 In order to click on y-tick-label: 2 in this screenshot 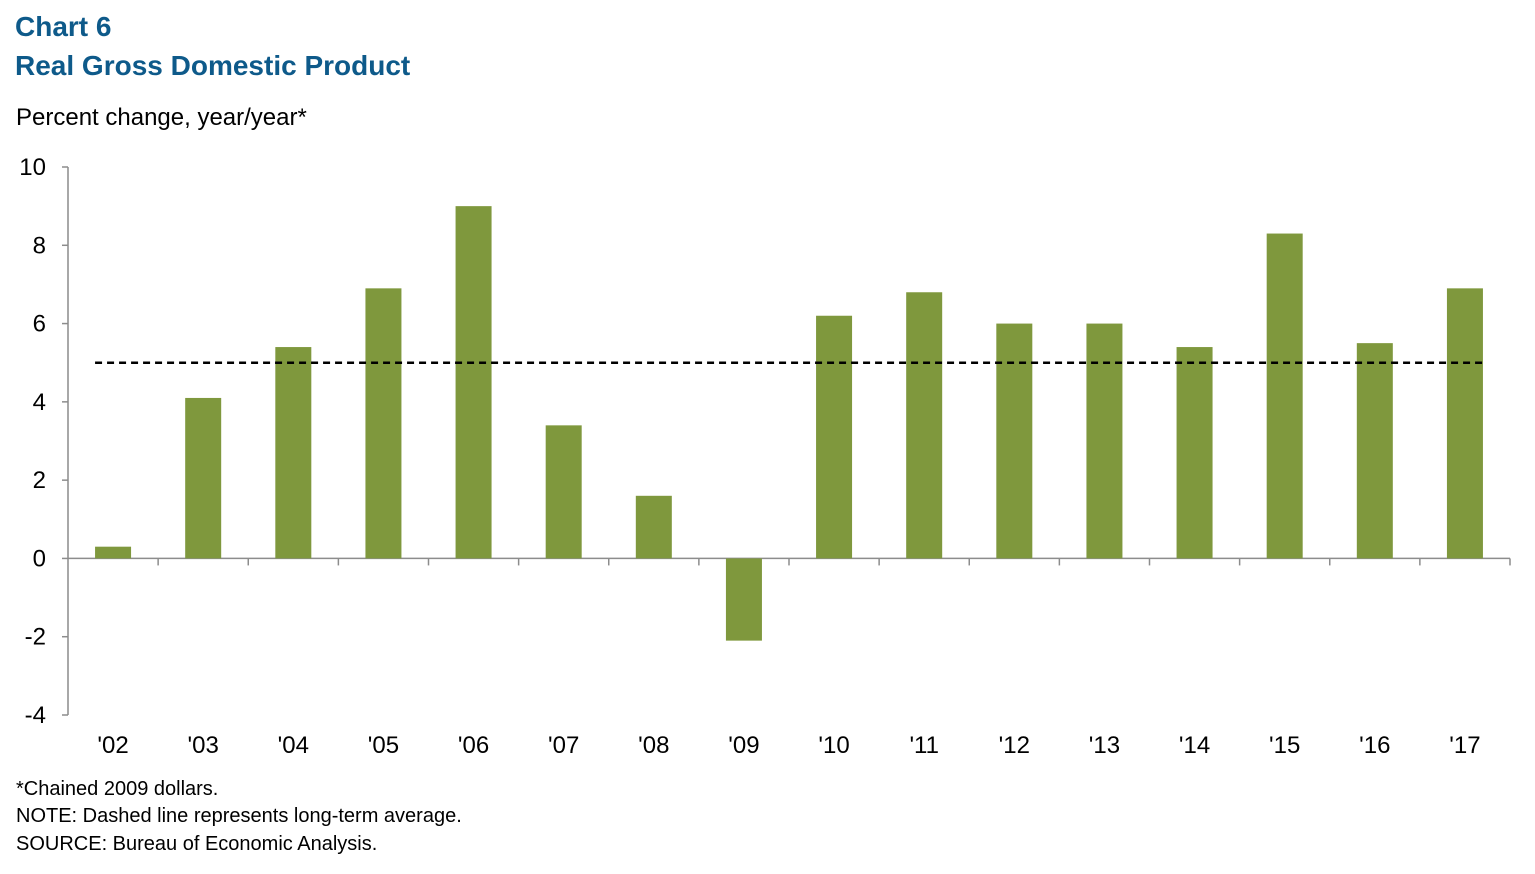, I will do `click(39, 480)`.